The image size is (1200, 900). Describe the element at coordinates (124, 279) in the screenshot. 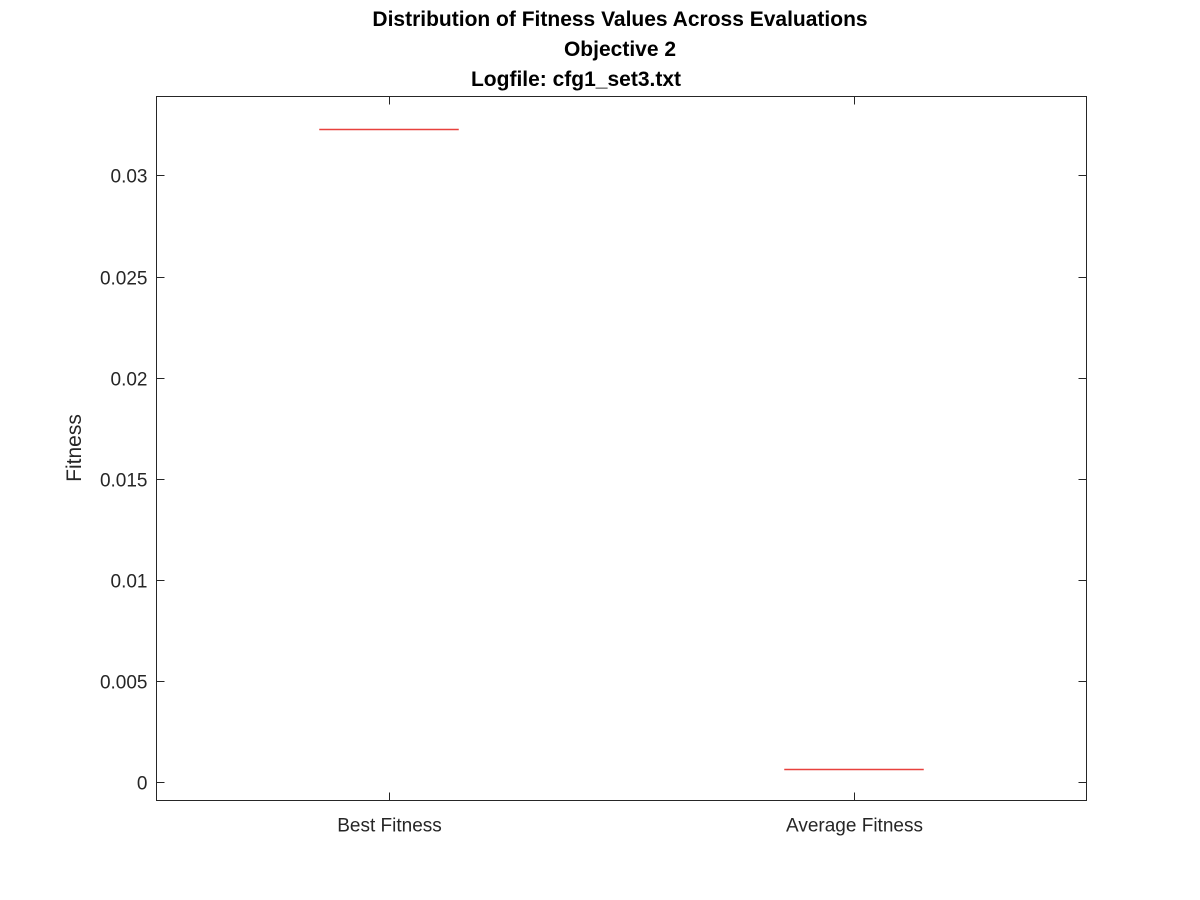

I see `y-tick-label: 0.025` at that location.